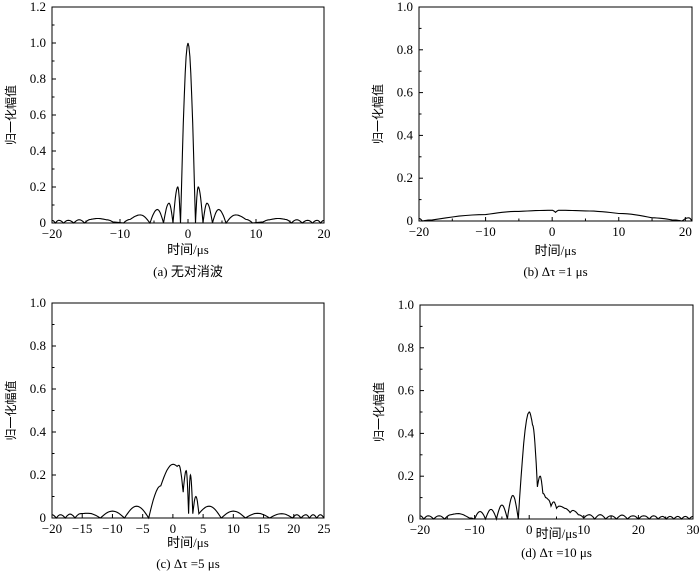 This screenshot has height=577, width=700. What do you see at coordinates (38, 7) in the screenshot?
I see `y-tick-label: 1.2` at bounding box center [38, 7].